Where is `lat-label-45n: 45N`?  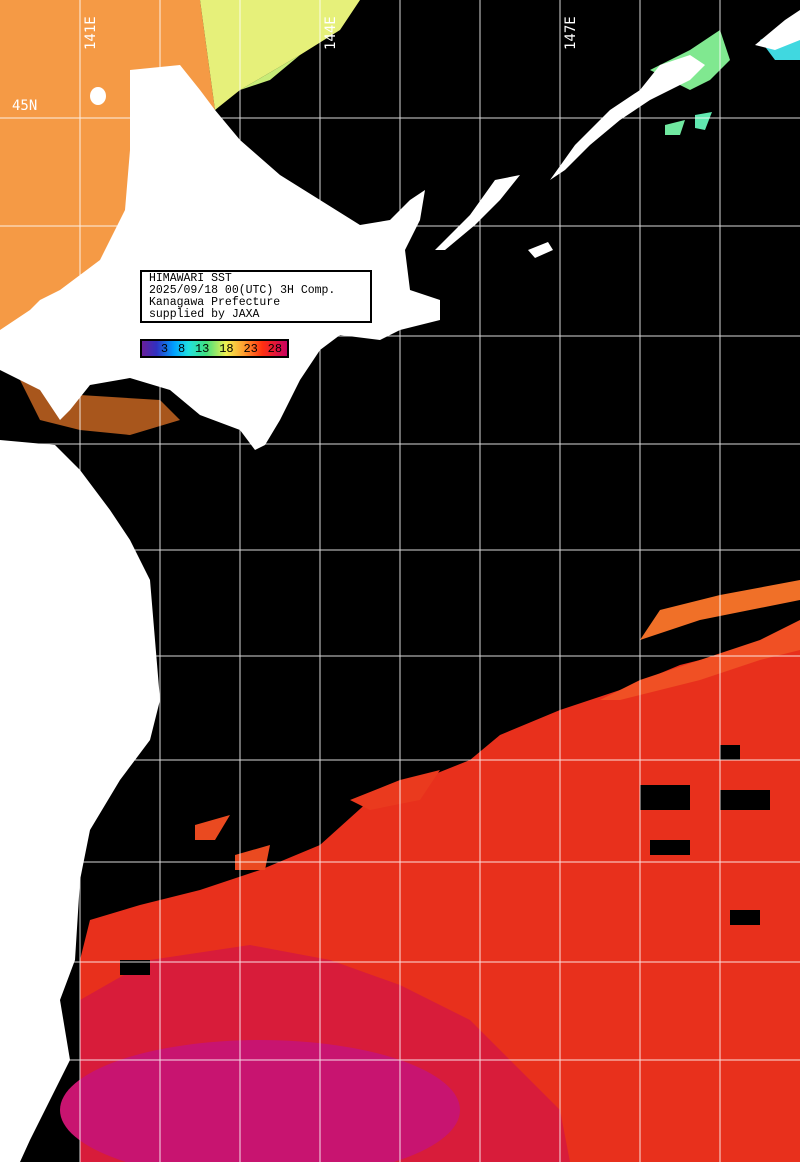
lat-label-45n: 45N is located at coordinates (24, 106).